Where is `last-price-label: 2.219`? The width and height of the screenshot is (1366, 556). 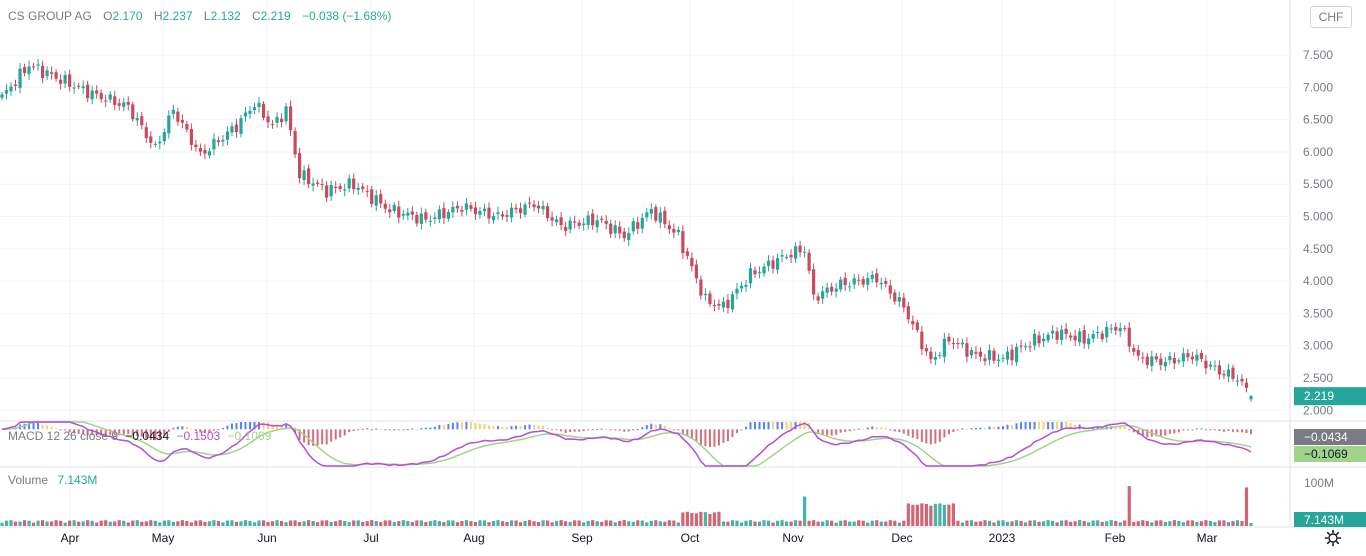
last-price-label: 2.219 is located at coordinates (1319, 396).